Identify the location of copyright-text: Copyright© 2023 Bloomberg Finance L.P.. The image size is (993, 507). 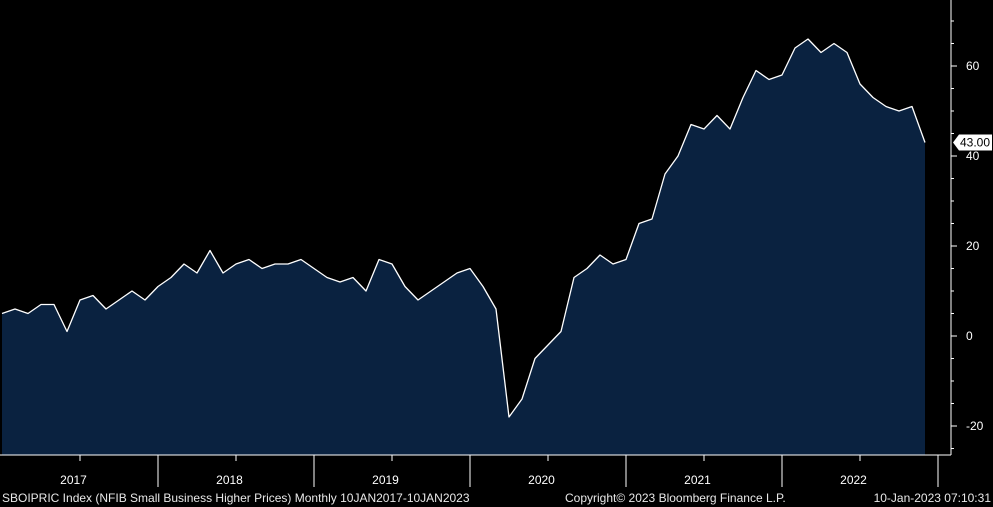
(675, 498).